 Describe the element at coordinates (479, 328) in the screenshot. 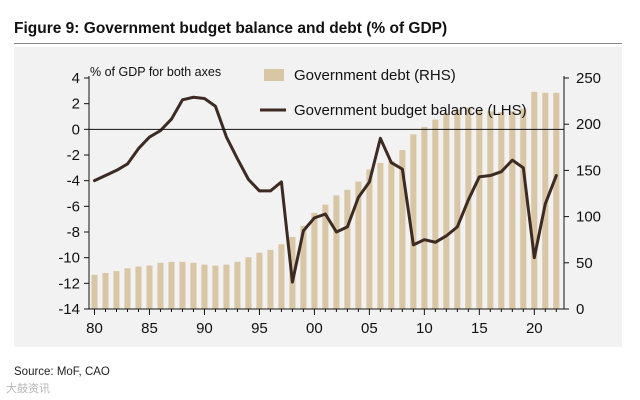

I see `x-tick-label-15: 15` at that location.